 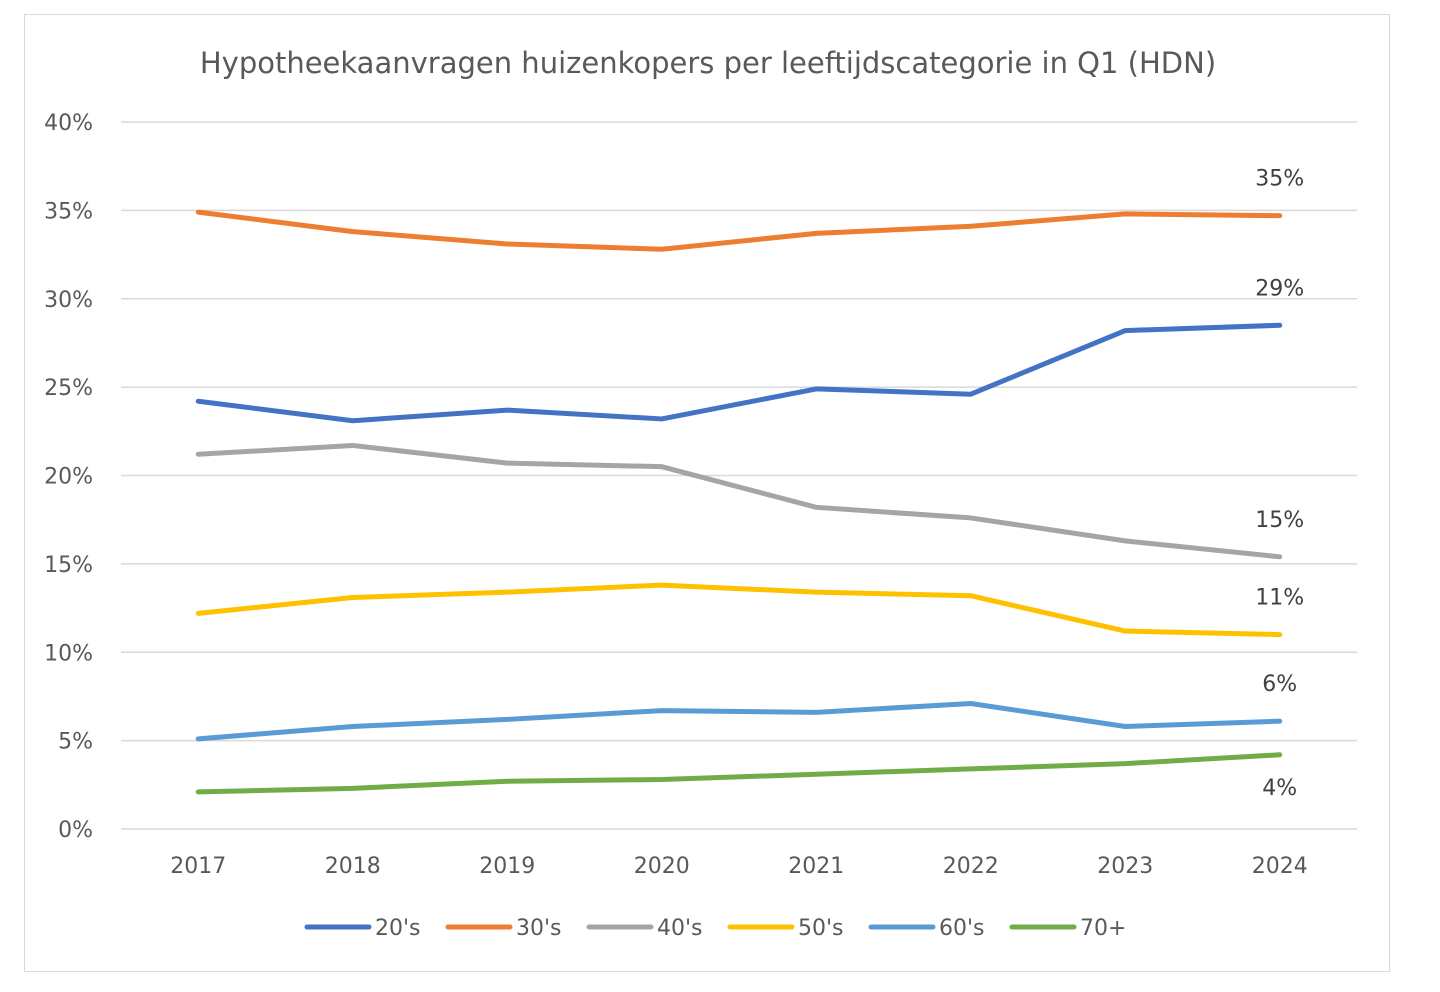 I want to click on x-tick-label: 2023, so click(x=1125, y=866).